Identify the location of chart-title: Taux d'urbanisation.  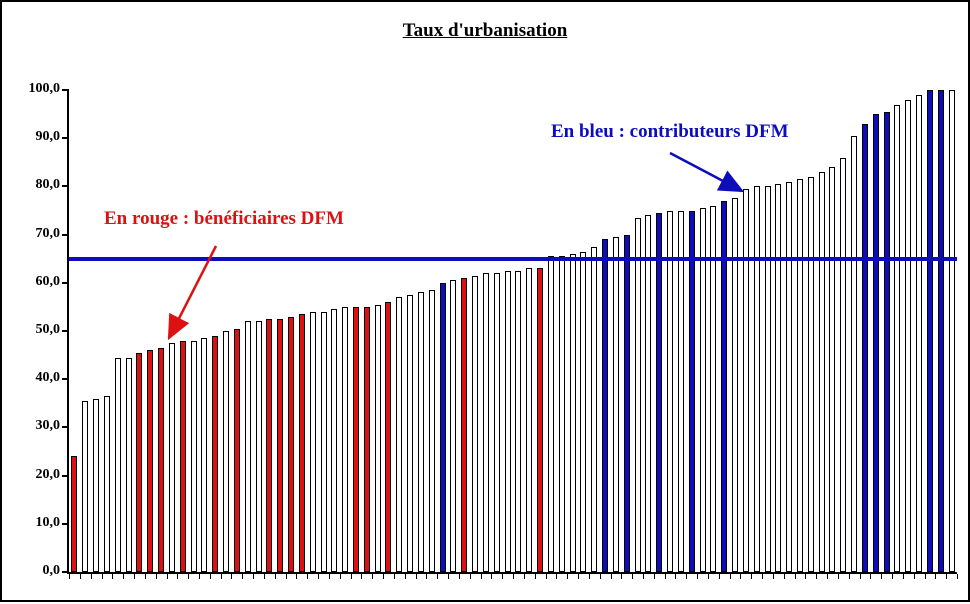
(485, 30).